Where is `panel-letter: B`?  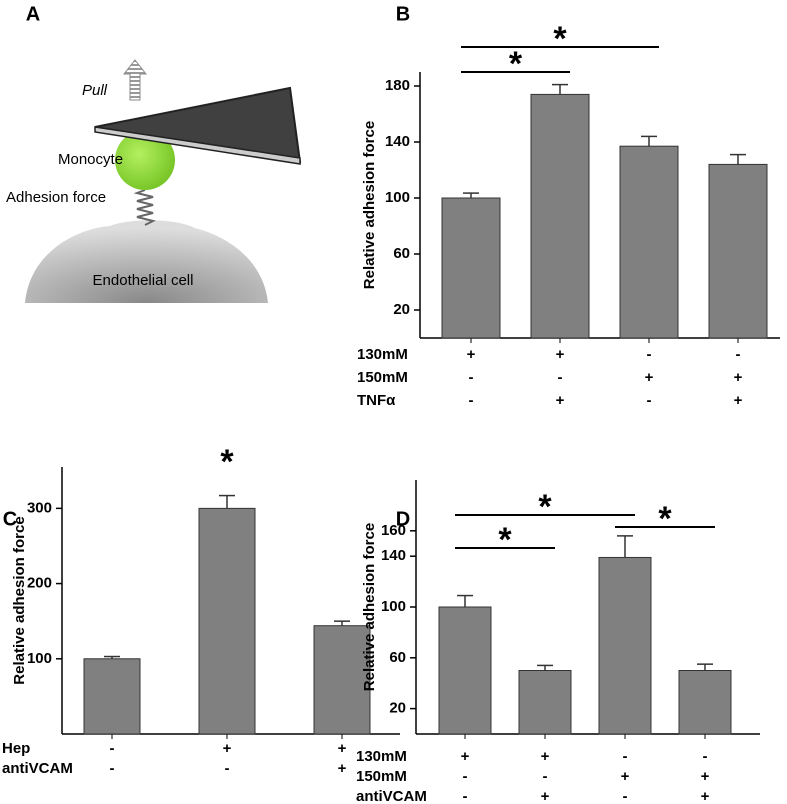 panel-letter: B is located at coordinates (403, 14).